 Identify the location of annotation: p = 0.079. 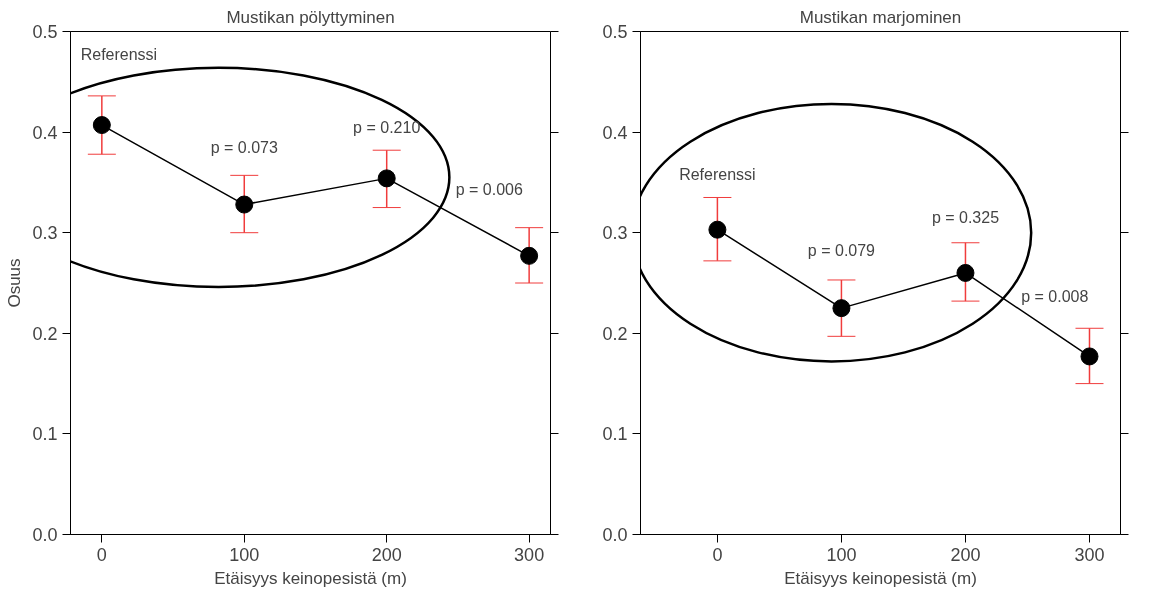
(841, 251).